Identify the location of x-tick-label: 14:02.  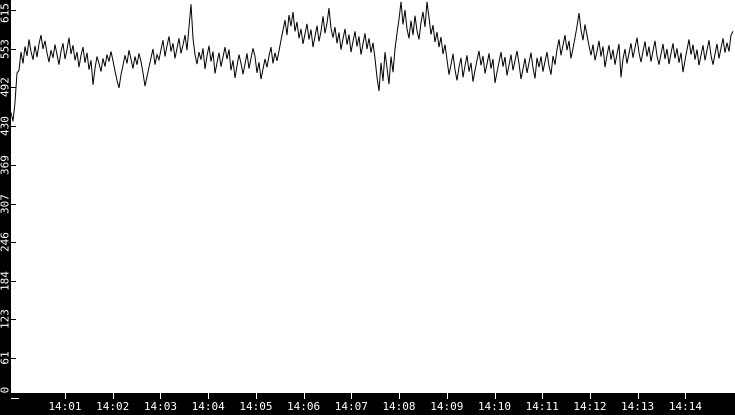
(113, 406).